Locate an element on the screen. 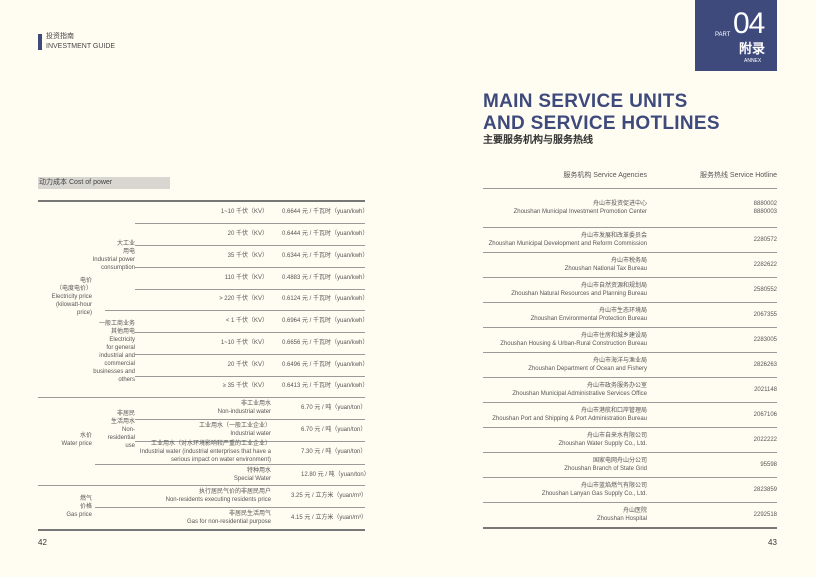  agency-name-cn: 国家电网舟山分公司 is located at coordinates (619, 460).